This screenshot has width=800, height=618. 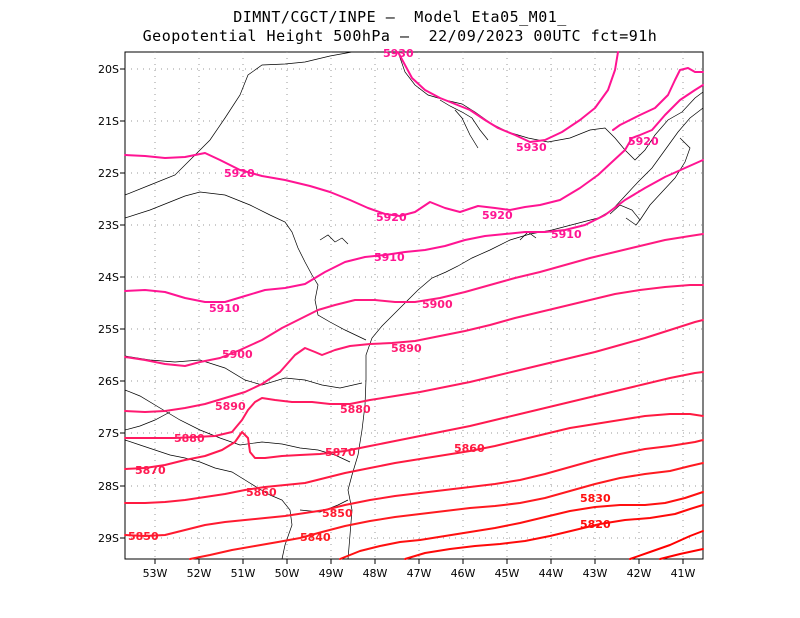 What do you see at coordinates (108, 538) in the screenshot?
I see `lat-label-29s: 29S` at bounding box center [108, 538].